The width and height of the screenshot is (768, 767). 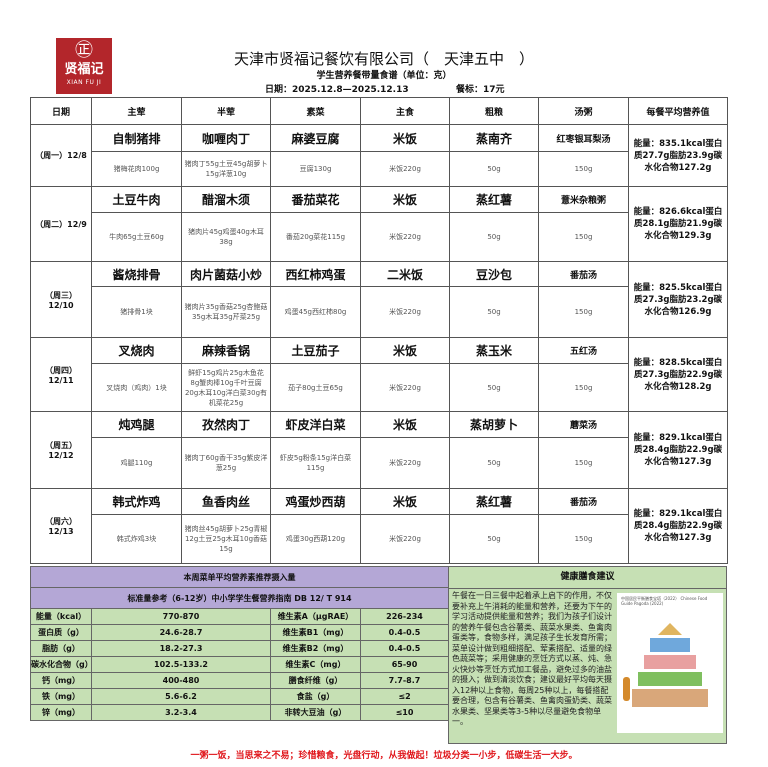 I want to click on standard-row: 脂肪（g） 18.2-27.3 维生素B2（mg） 0.4-0.5, so click(x=239, y=648).